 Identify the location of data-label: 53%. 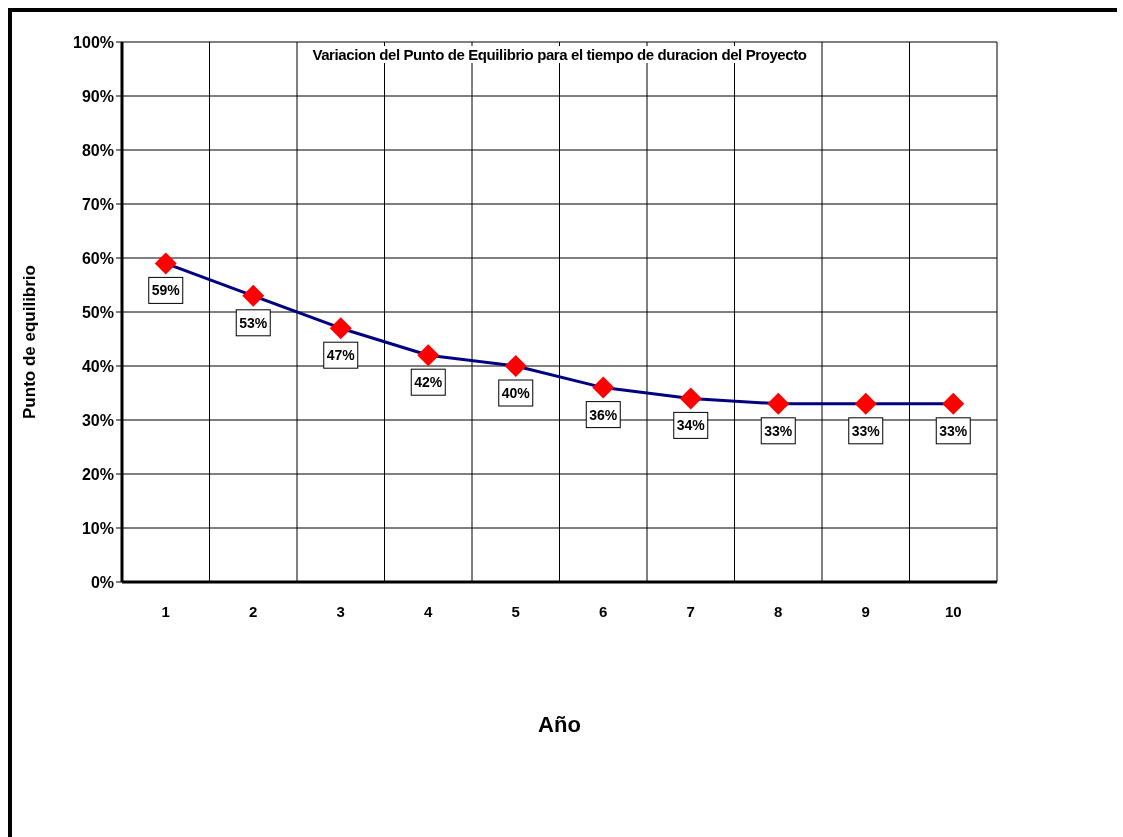
(253, 322).